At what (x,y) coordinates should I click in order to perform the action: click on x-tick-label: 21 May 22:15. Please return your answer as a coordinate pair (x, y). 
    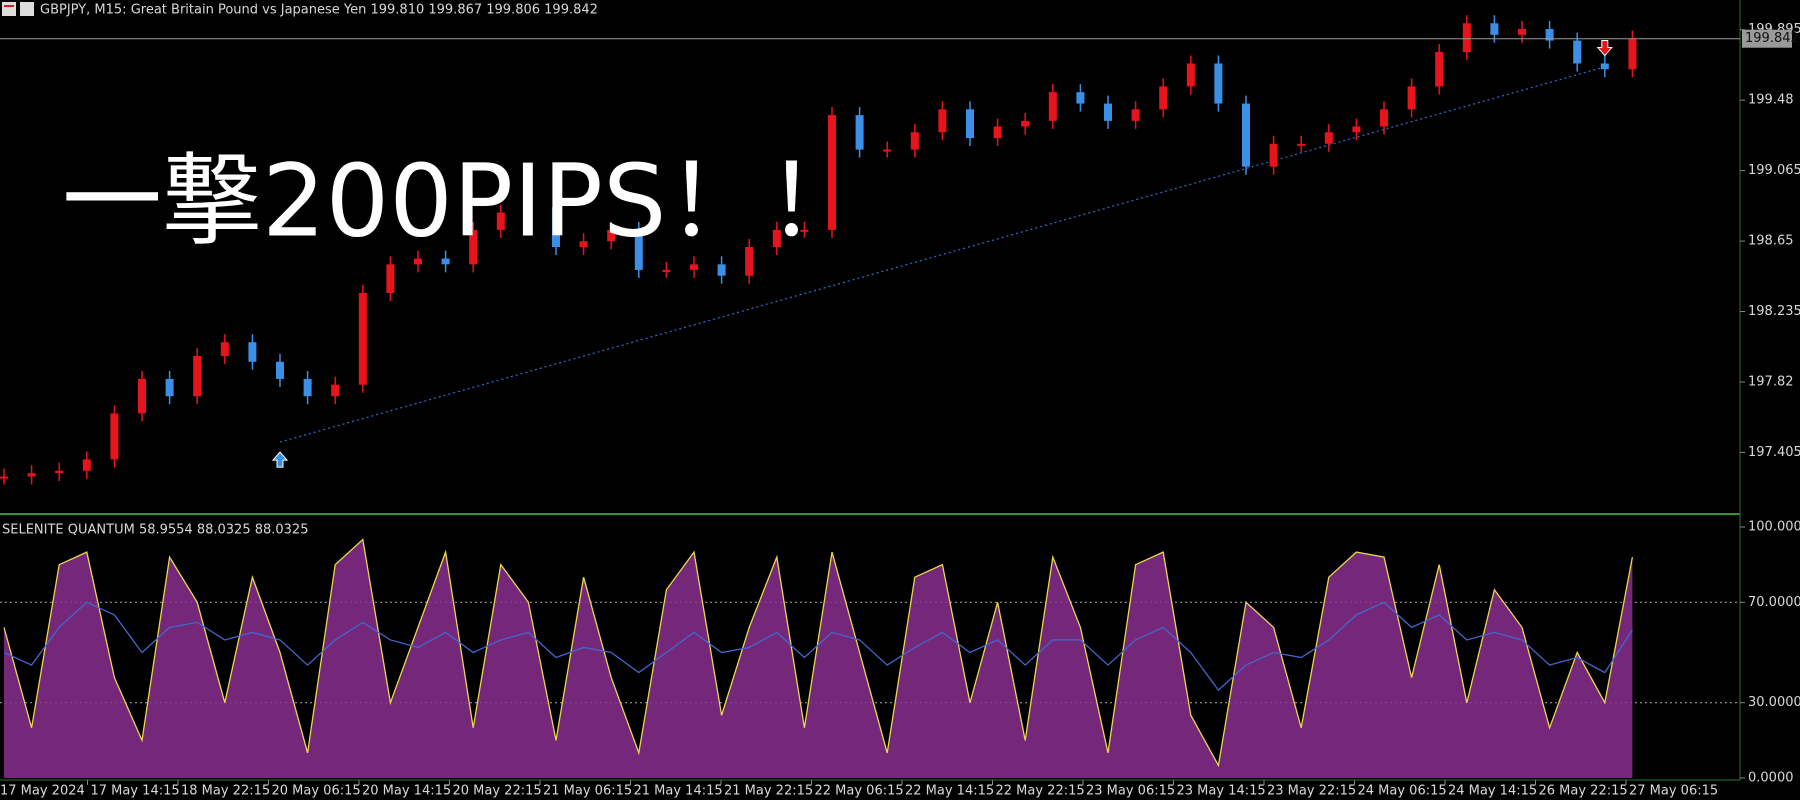
    Looking at the image, I should click on (768, 791).